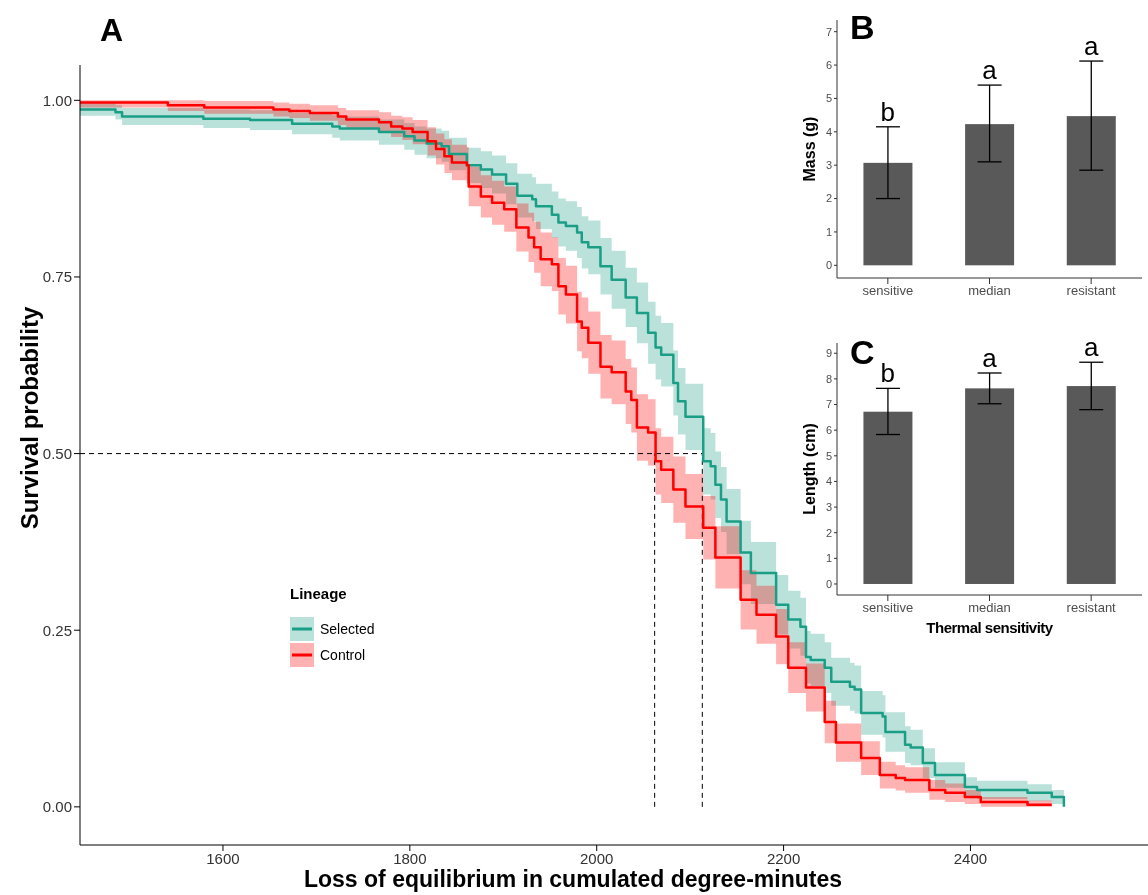  What do you see at coordinates (57, 807) in the screenshot?
I see `y-tick-label: 0.00` at bounding box center [57, 807].